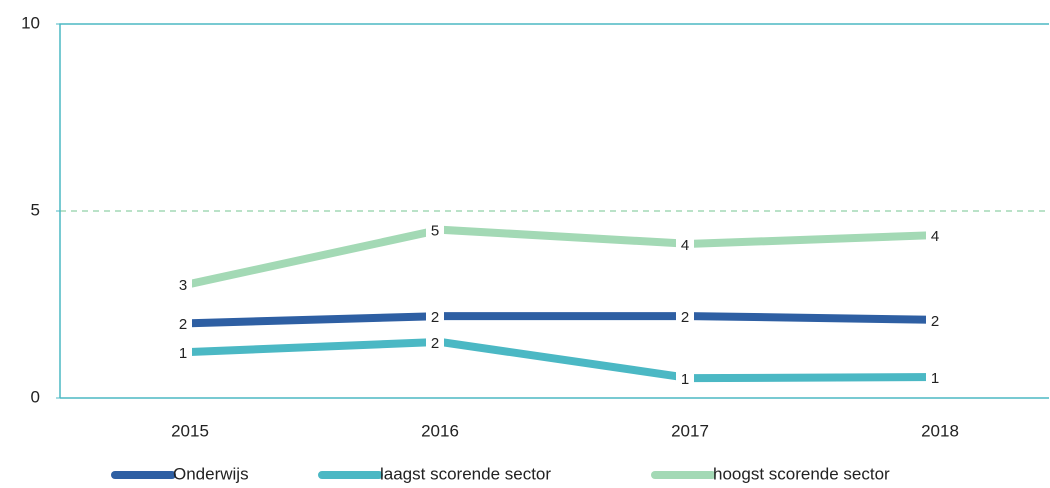 This screenshot has height=488, width=1050. I want to click on x-tick-label: 2016, so click(440, 430).